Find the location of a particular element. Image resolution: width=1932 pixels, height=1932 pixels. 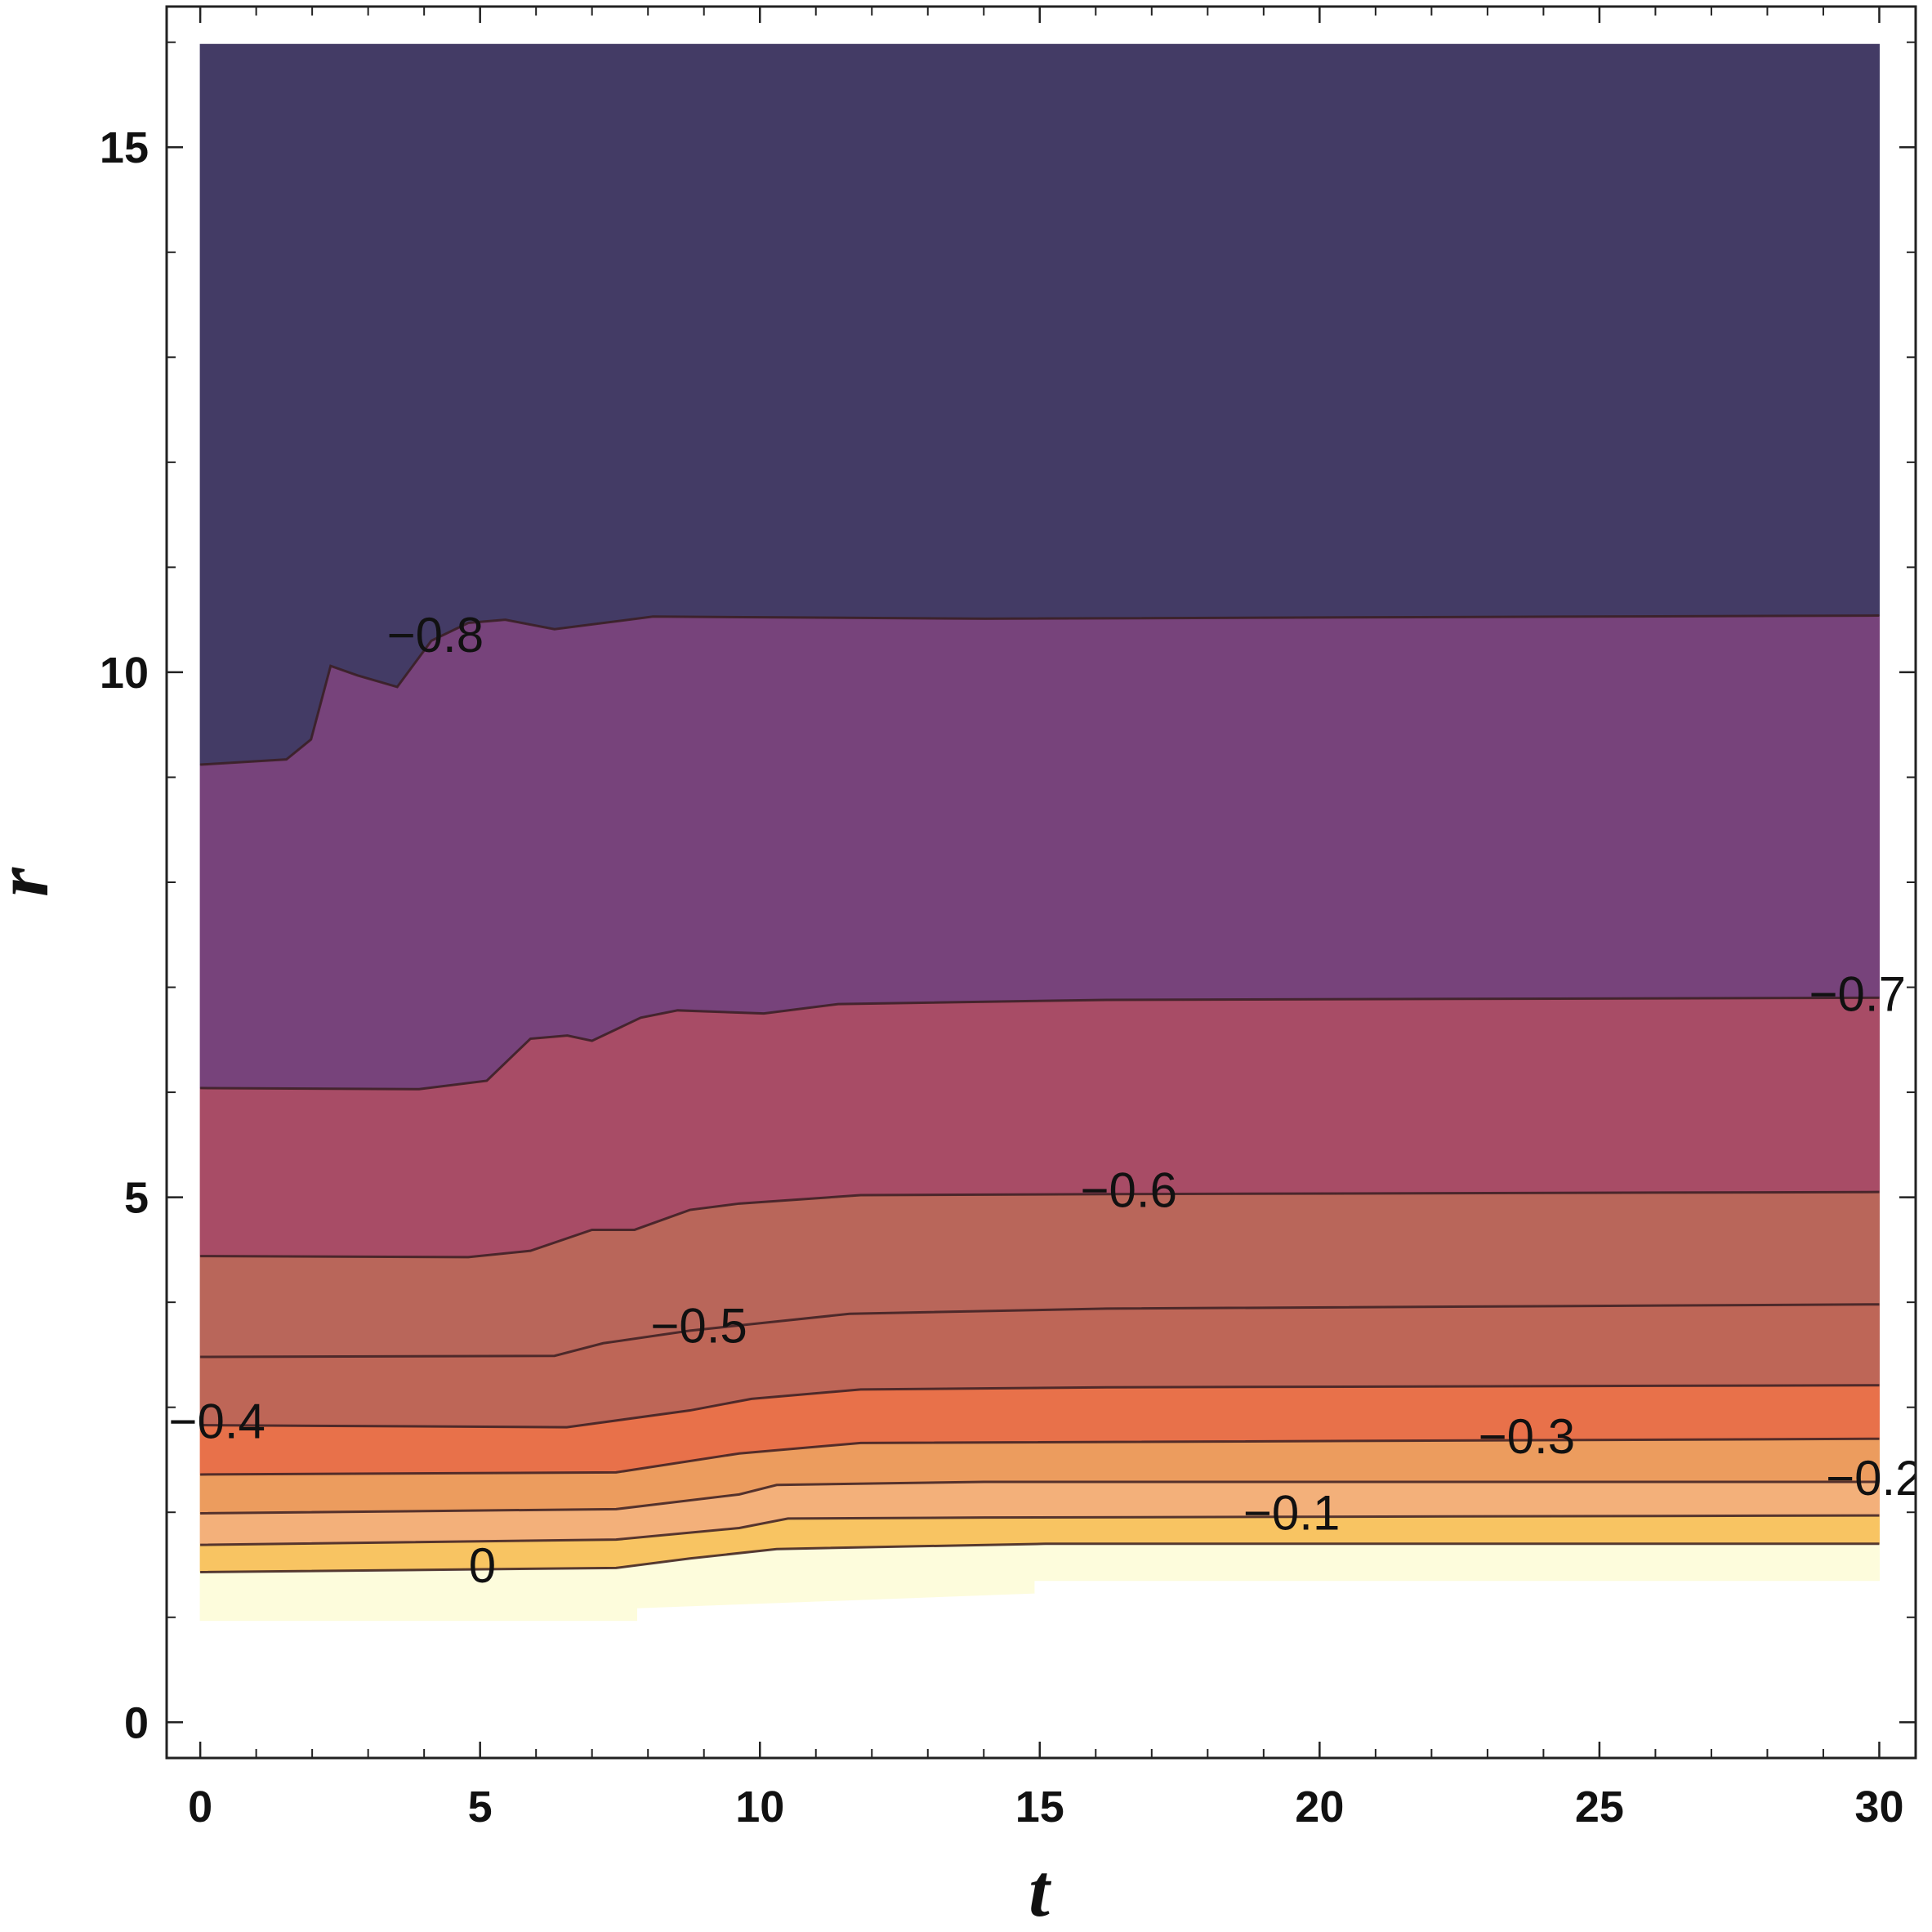

contour-label: −0.7 is located at coordinates (1857, 993).